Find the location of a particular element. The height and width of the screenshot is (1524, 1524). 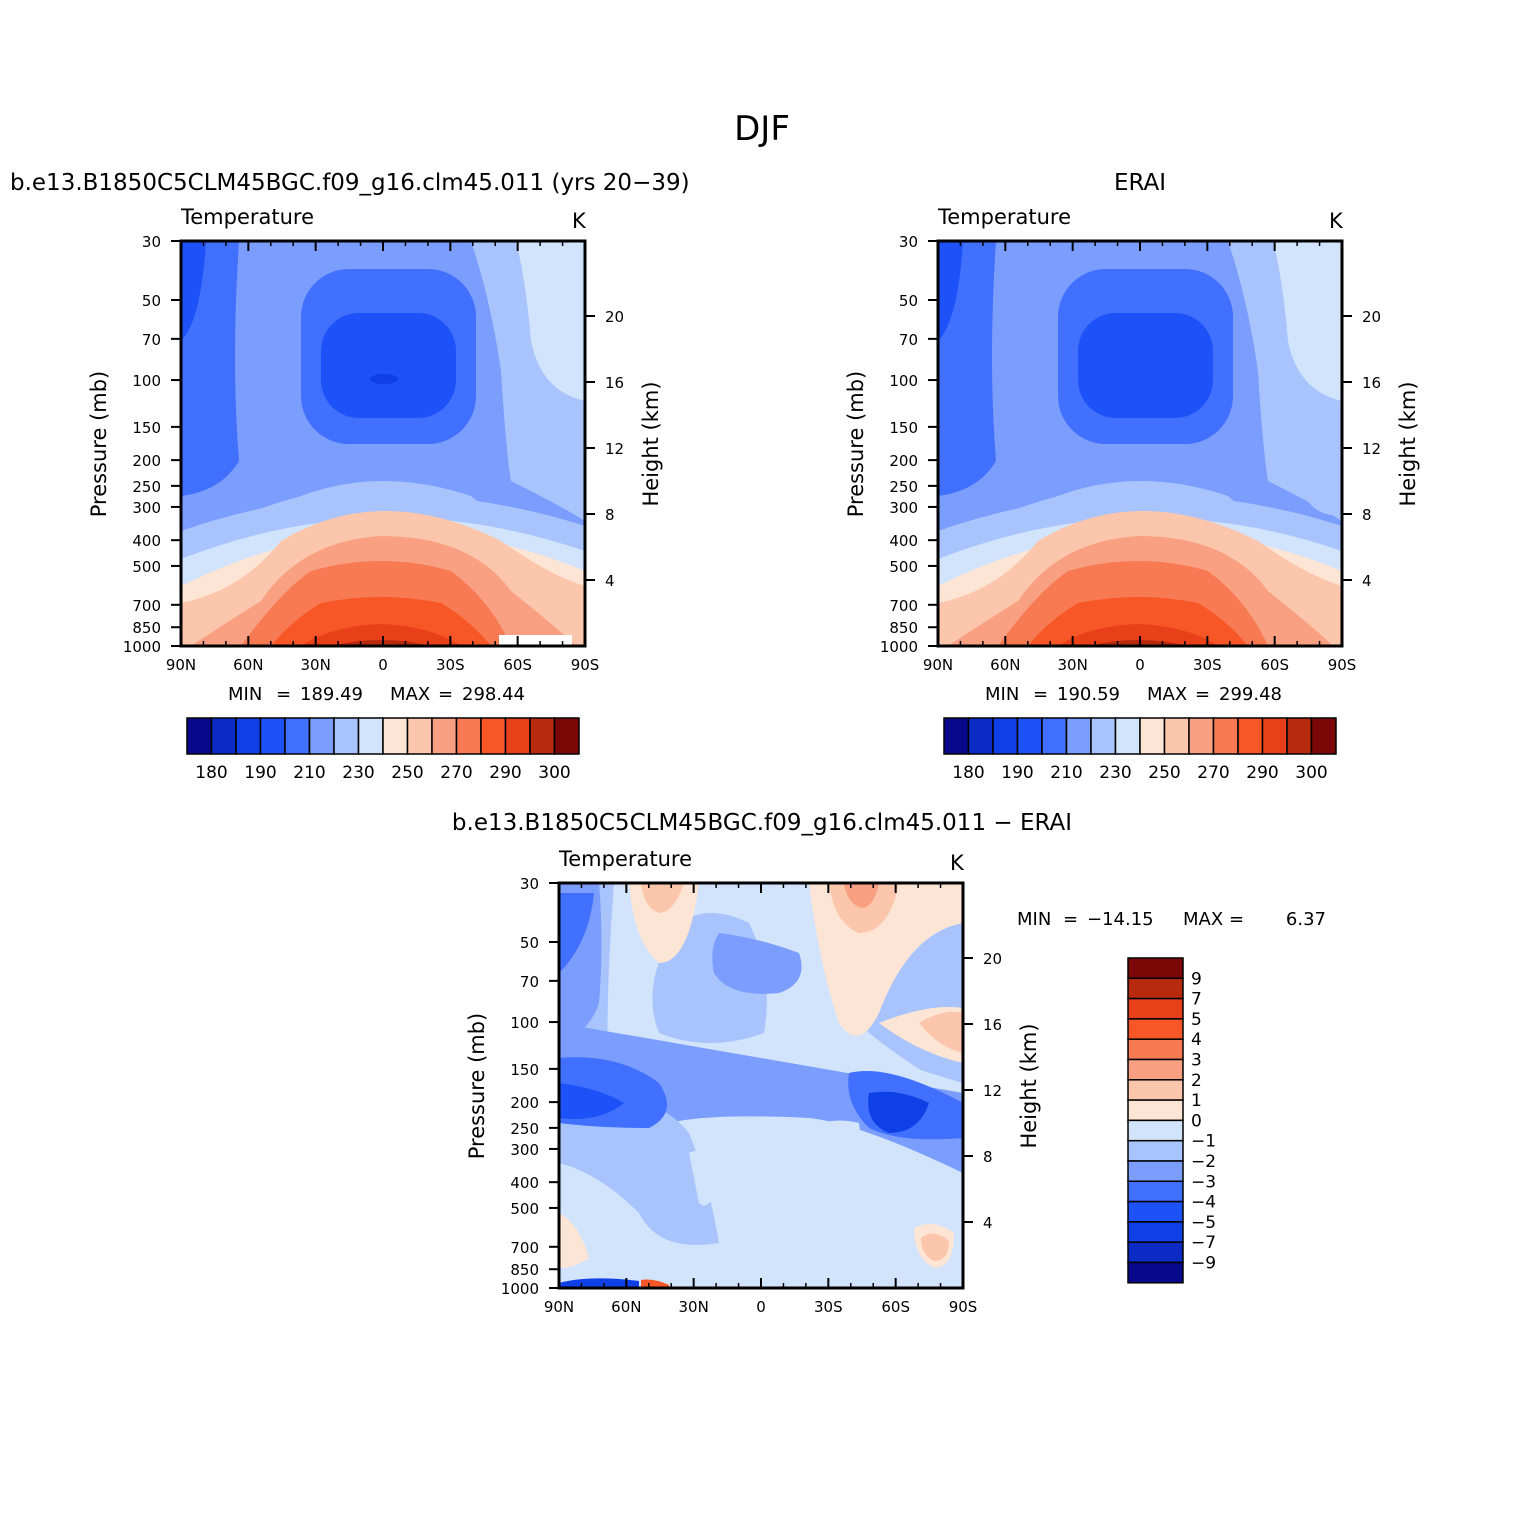

y2-tick-label: 4 is located at coordinates (988, 1223).